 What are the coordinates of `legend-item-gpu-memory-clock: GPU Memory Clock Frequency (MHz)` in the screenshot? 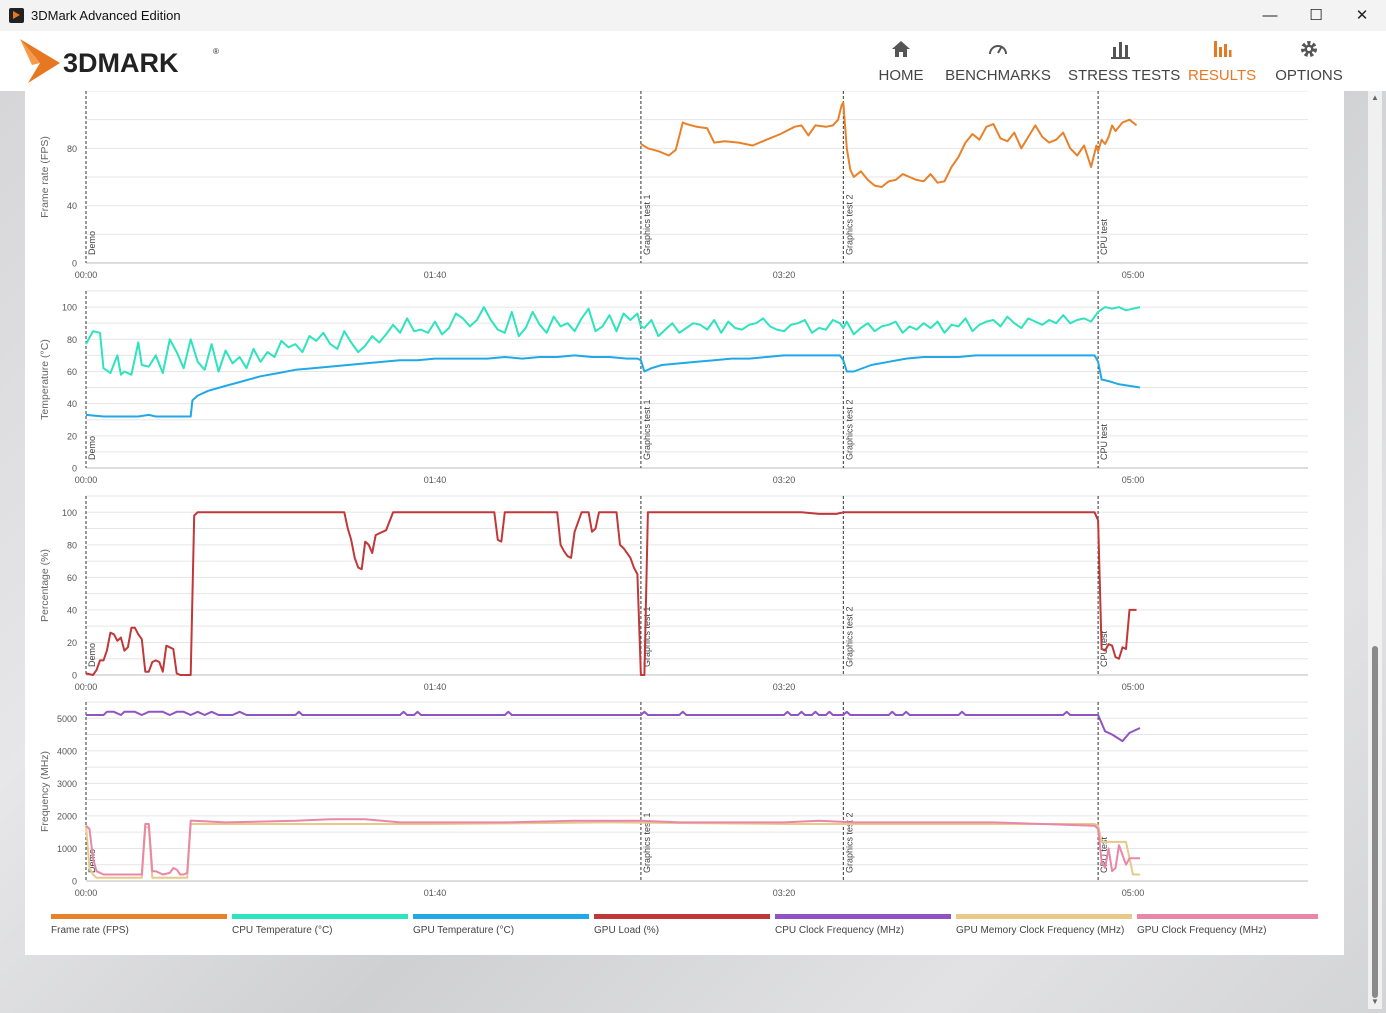 It's located at (1044, 925).